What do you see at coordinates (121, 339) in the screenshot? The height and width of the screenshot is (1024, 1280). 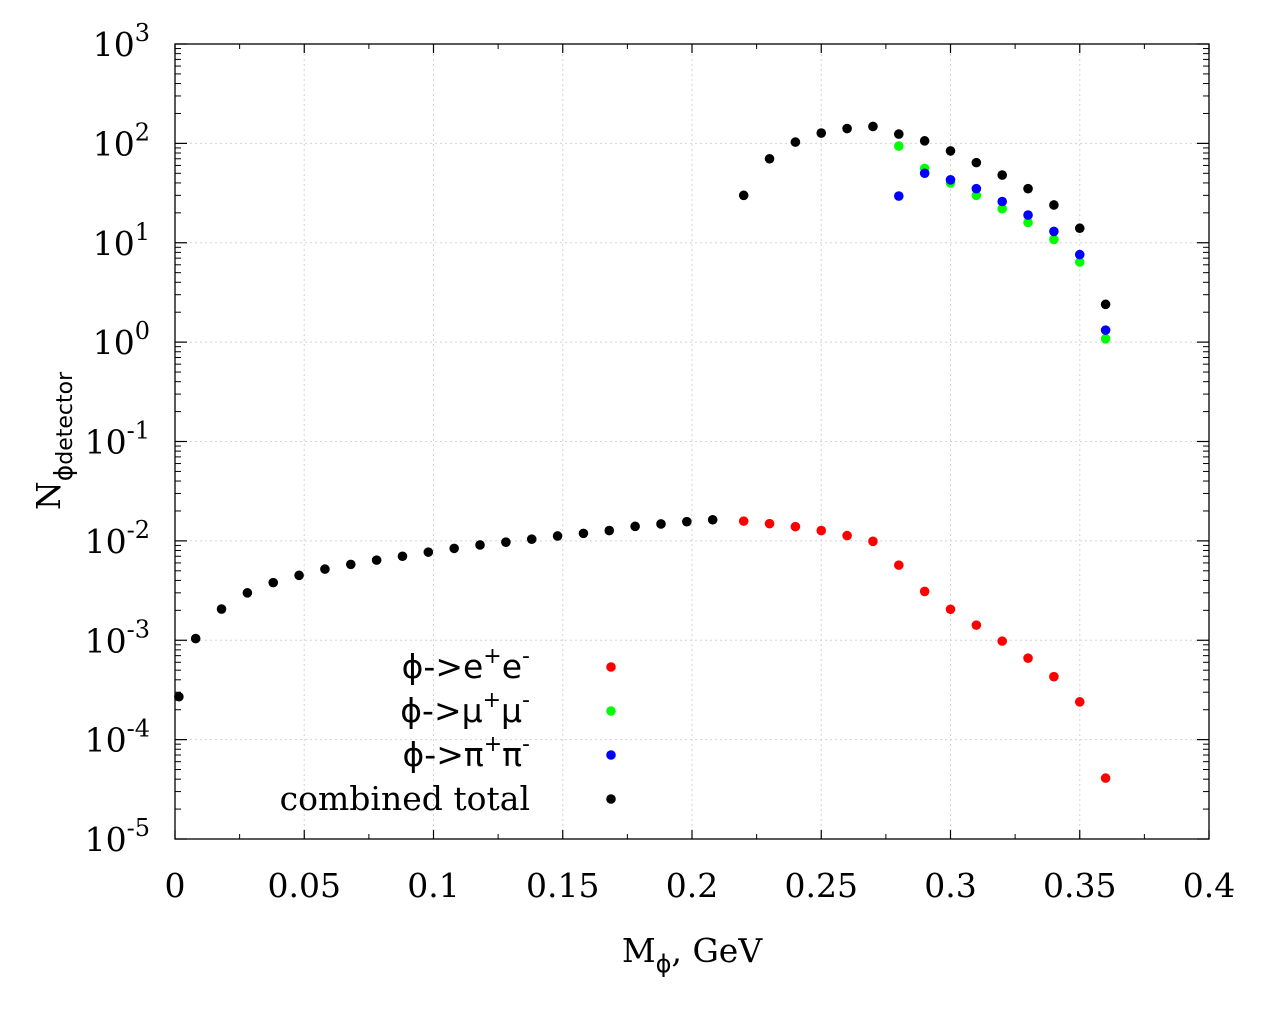 I see `y-tick-label: 10⁰` at bounding box center [121, 339].